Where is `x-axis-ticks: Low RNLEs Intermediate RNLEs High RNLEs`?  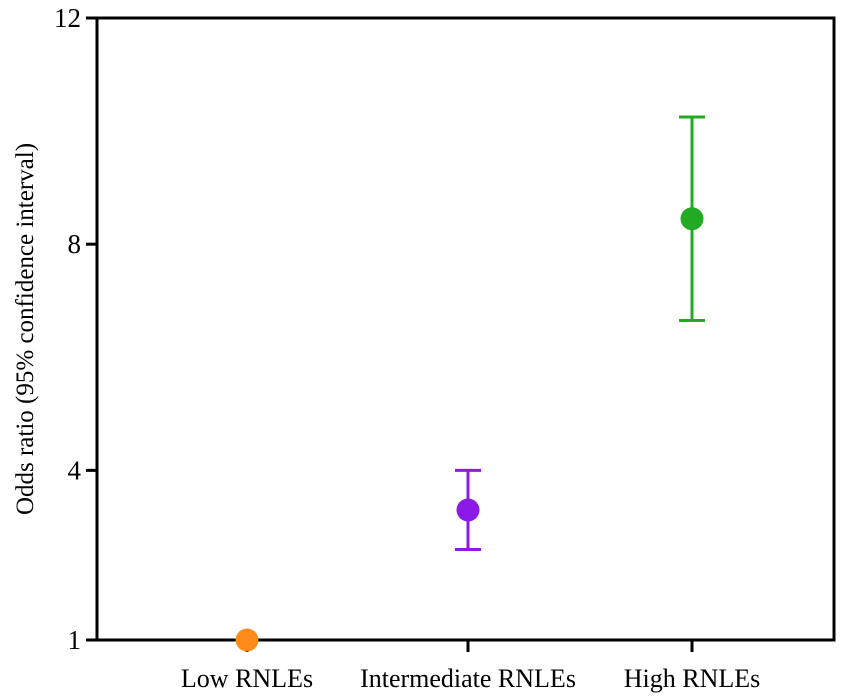
x-axis-ticks: Low RNLEs Intermediate RNLEs High RNLEs is located at coordinates (470, 666).